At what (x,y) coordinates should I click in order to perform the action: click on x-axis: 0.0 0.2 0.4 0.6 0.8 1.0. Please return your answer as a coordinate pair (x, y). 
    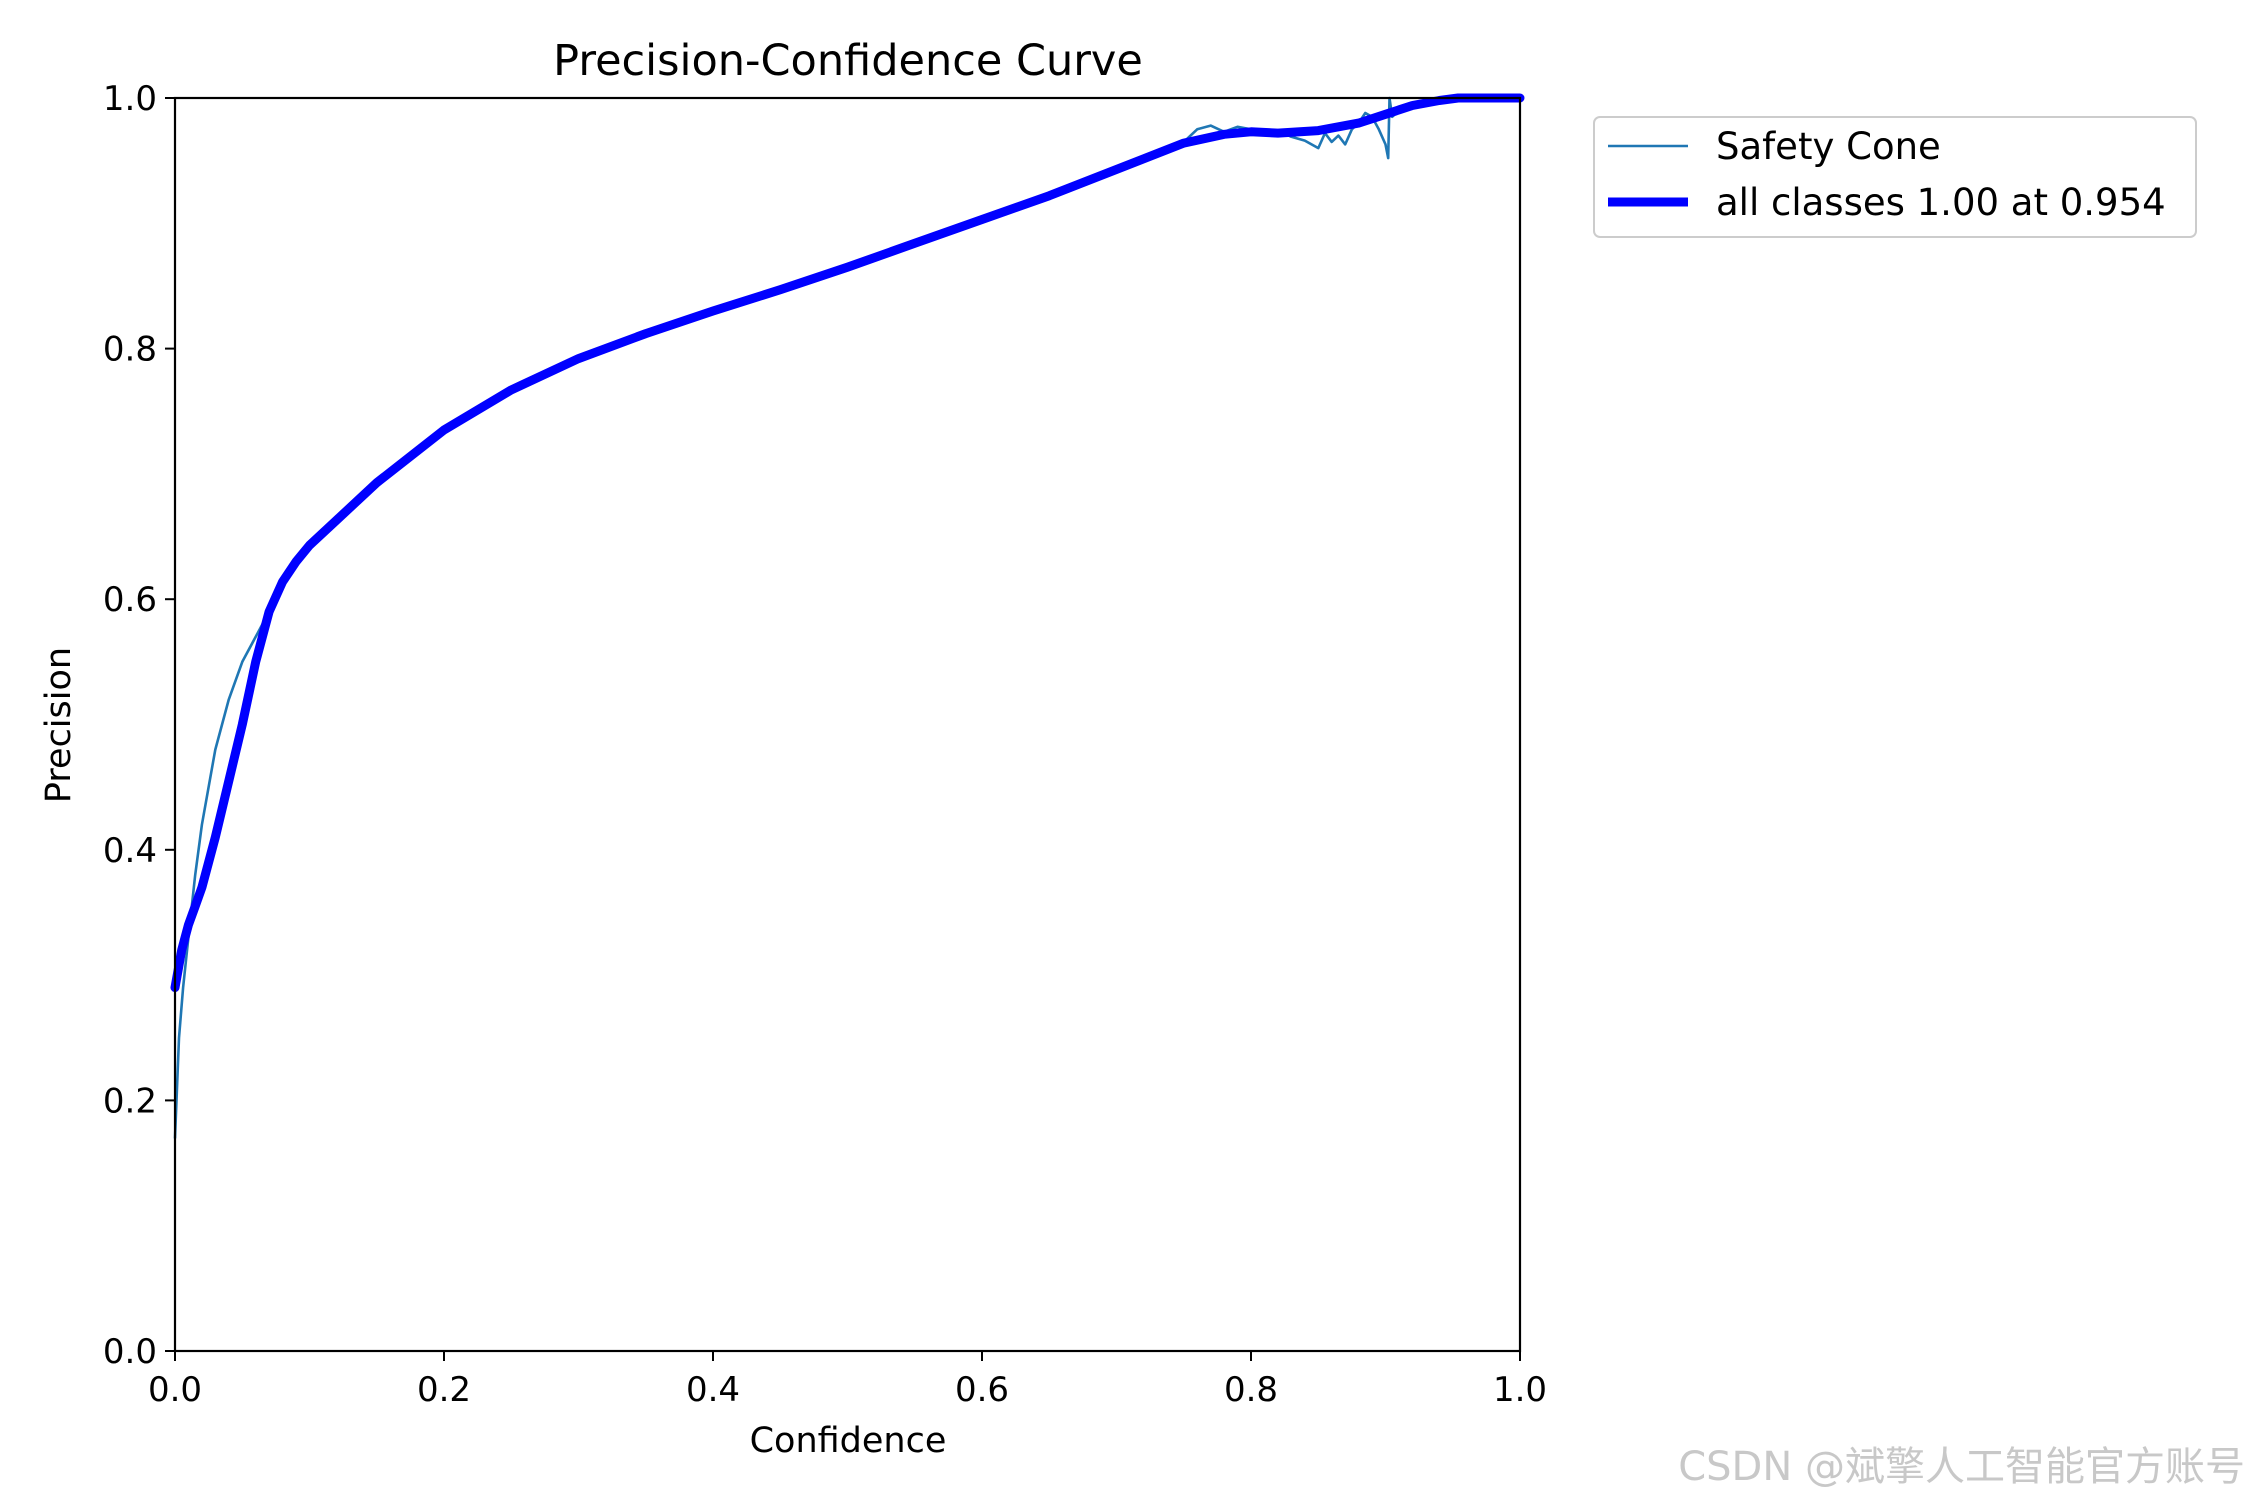
    Looking at the image, I should click on (847, 1380).